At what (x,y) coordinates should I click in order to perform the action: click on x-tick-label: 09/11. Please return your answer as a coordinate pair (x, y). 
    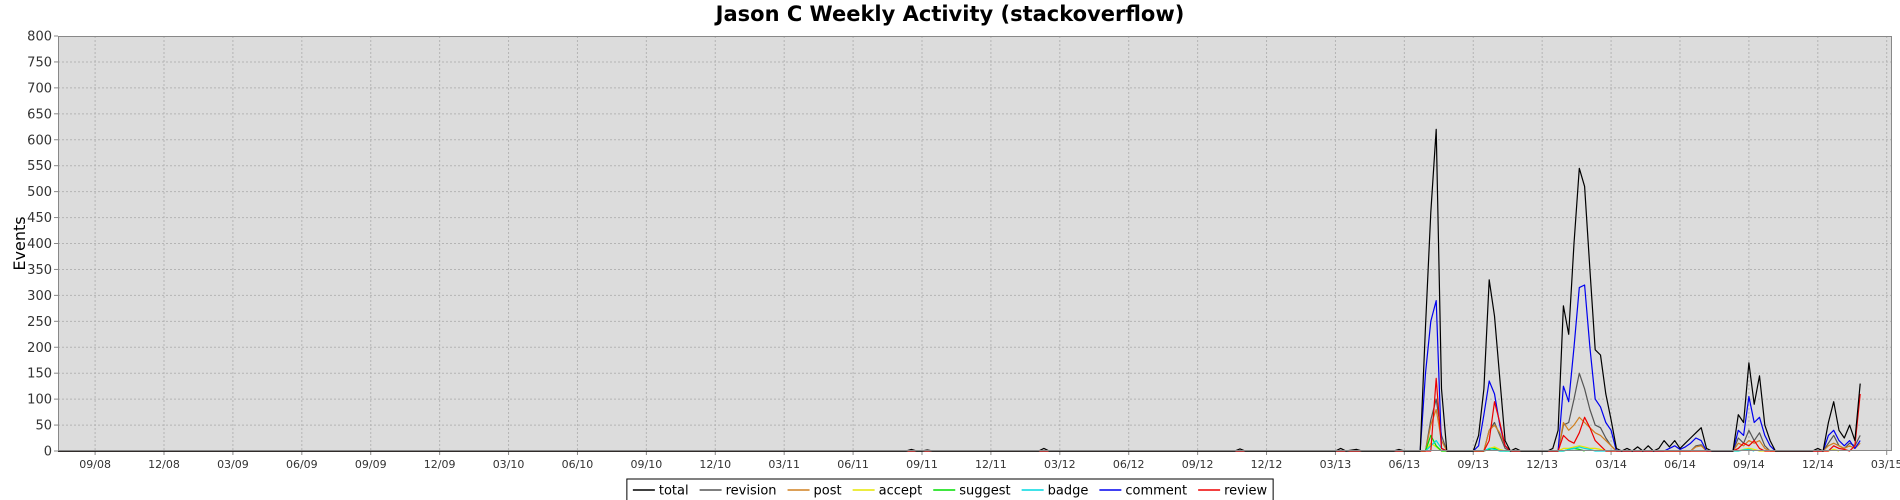
    Looking at the image, I should click on (922, 464).